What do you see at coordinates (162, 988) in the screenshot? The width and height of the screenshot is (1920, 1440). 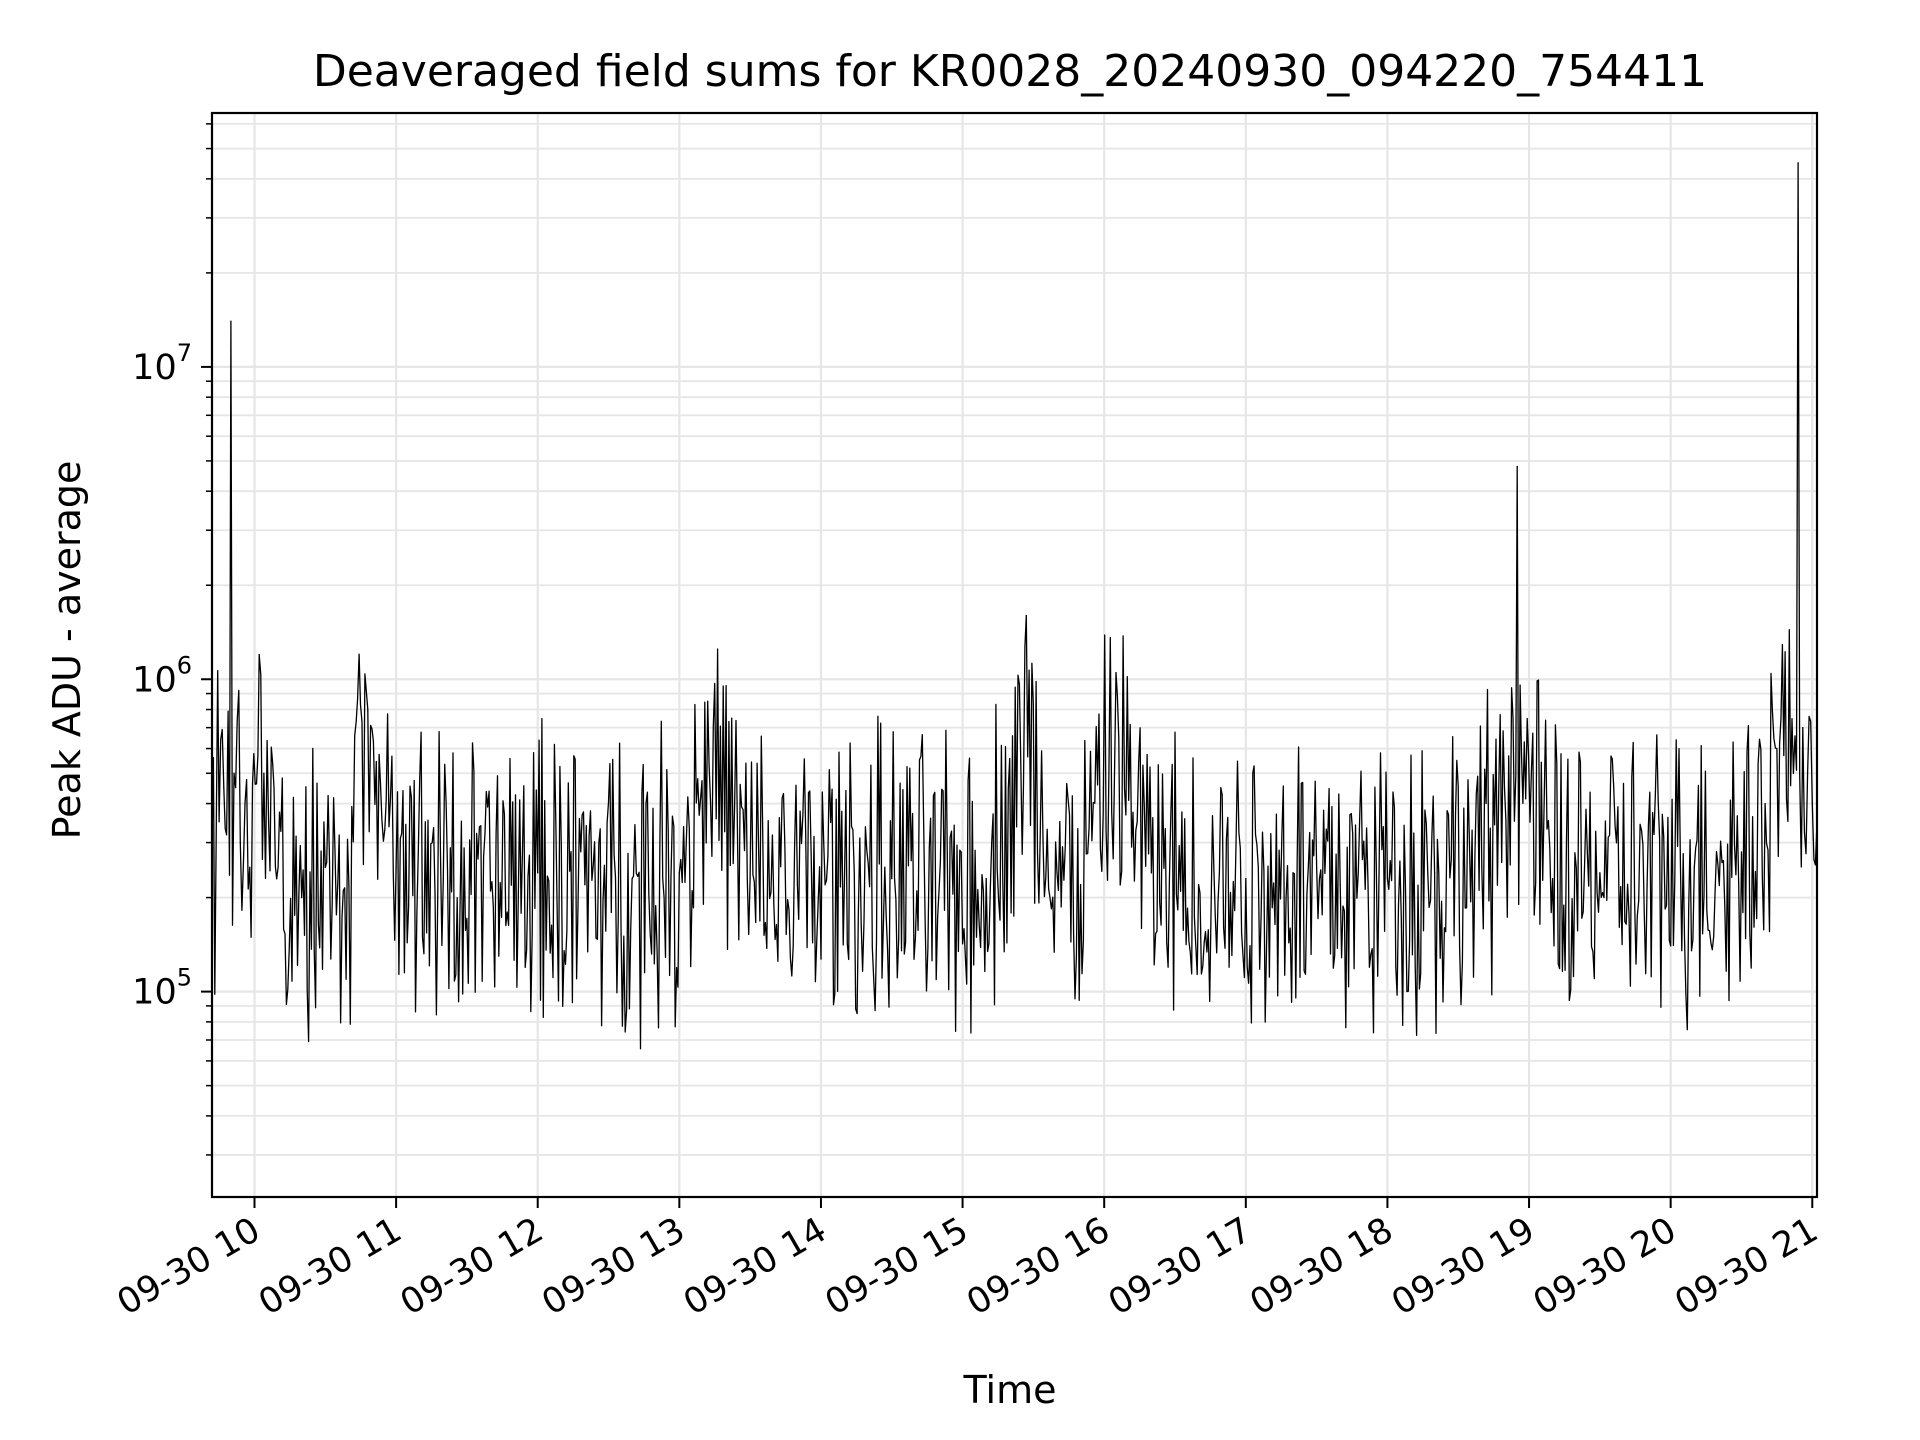 I see `y-tick-label: 10⁵` at bounding box center [162, 988].